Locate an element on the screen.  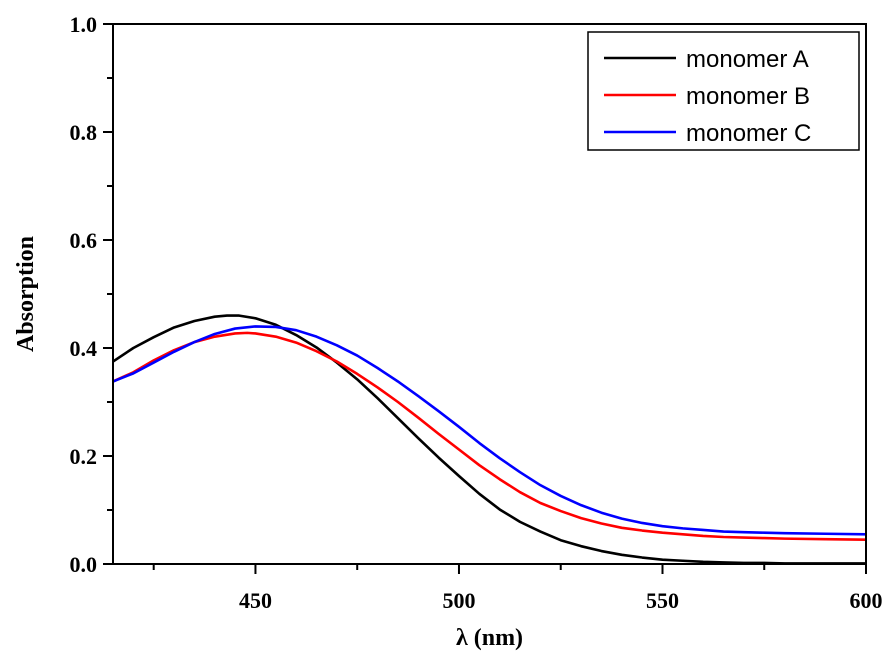
legend: monomer A monomer B monomer C is located at coordinates (723, 91).